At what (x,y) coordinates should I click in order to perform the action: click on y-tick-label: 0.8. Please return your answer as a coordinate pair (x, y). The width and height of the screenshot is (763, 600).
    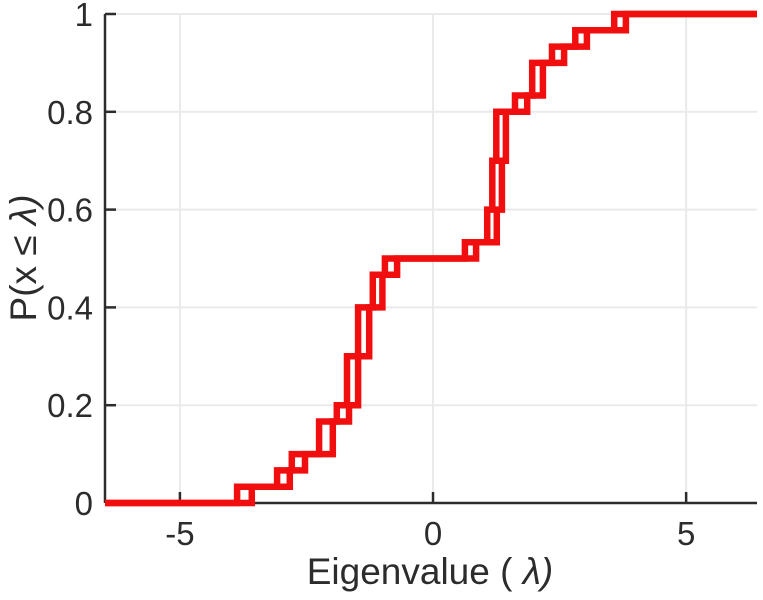
    Looking at the image, I should click on (70, 112).